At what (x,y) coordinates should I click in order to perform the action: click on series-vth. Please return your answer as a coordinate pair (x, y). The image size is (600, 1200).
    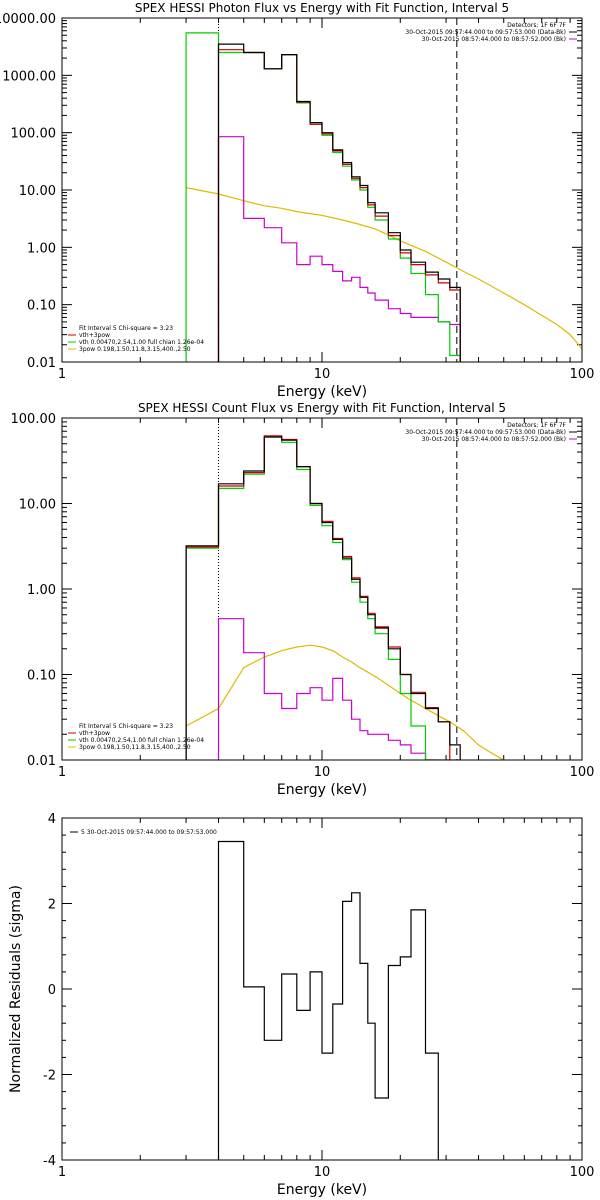
    Looking at the image, I should click on (323, 197).